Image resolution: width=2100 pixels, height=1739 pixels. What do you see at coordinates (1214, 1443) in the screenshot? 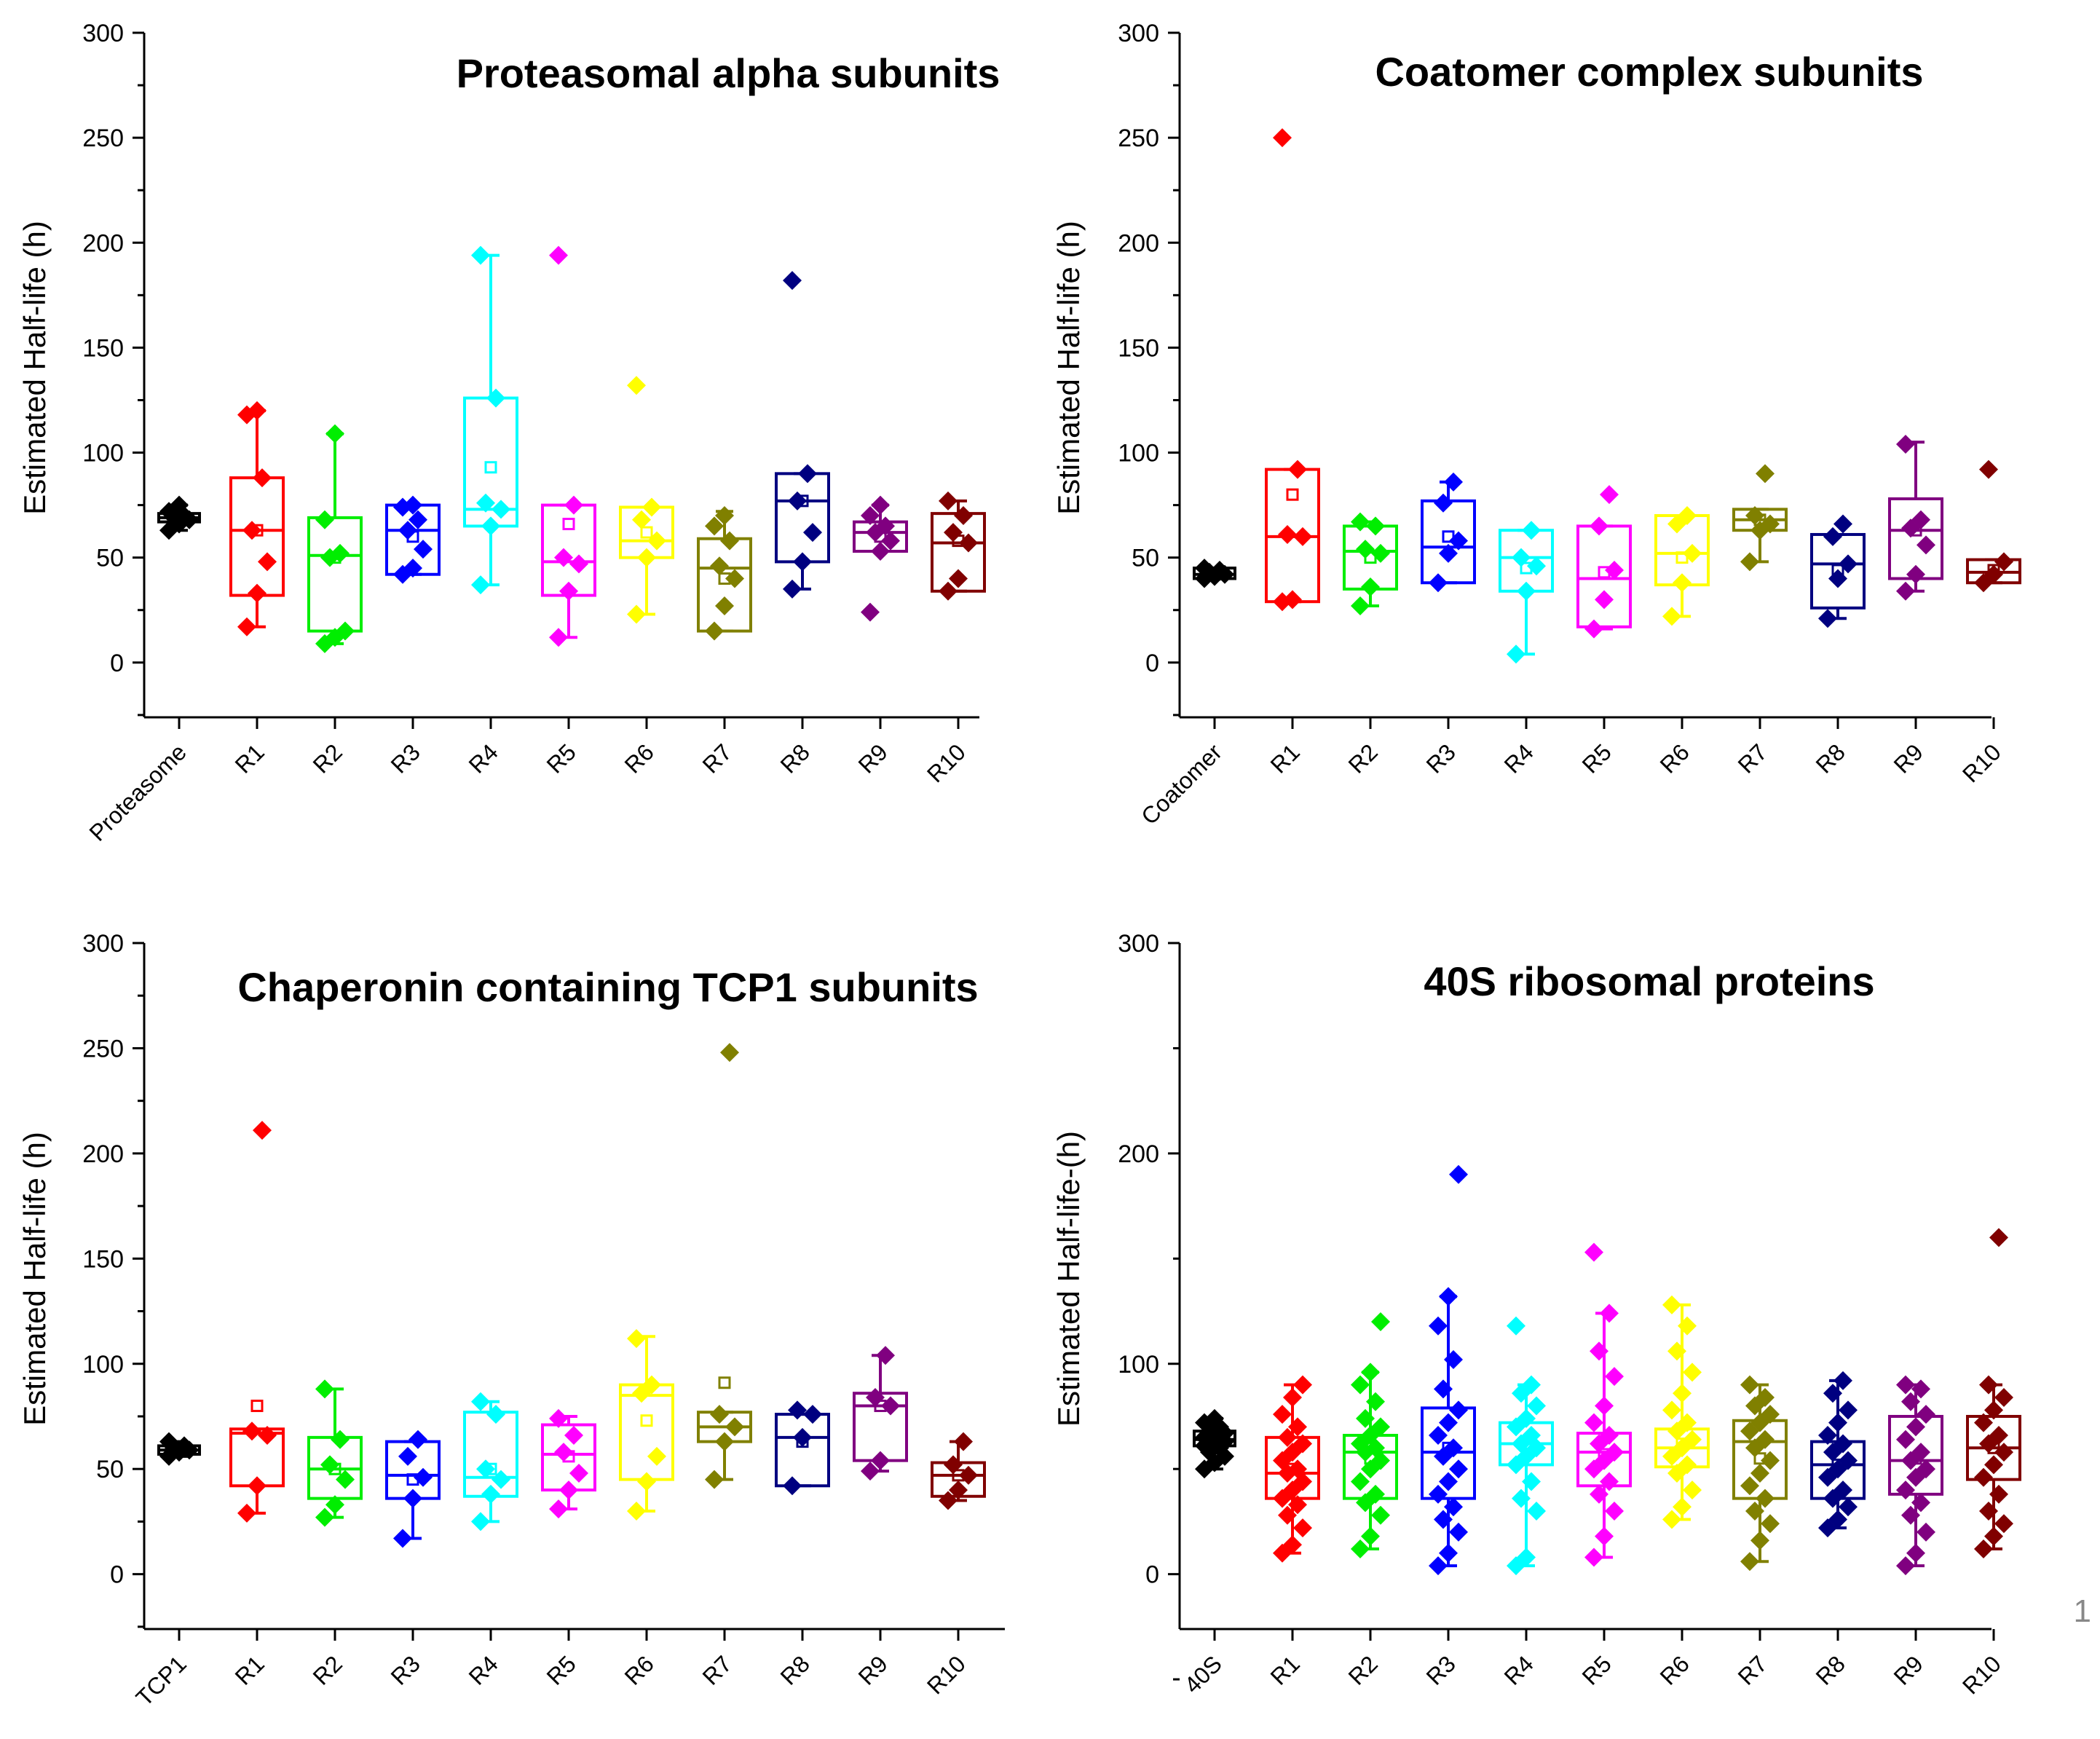
I see `box-40s` at bounding box center [1214, 1443].